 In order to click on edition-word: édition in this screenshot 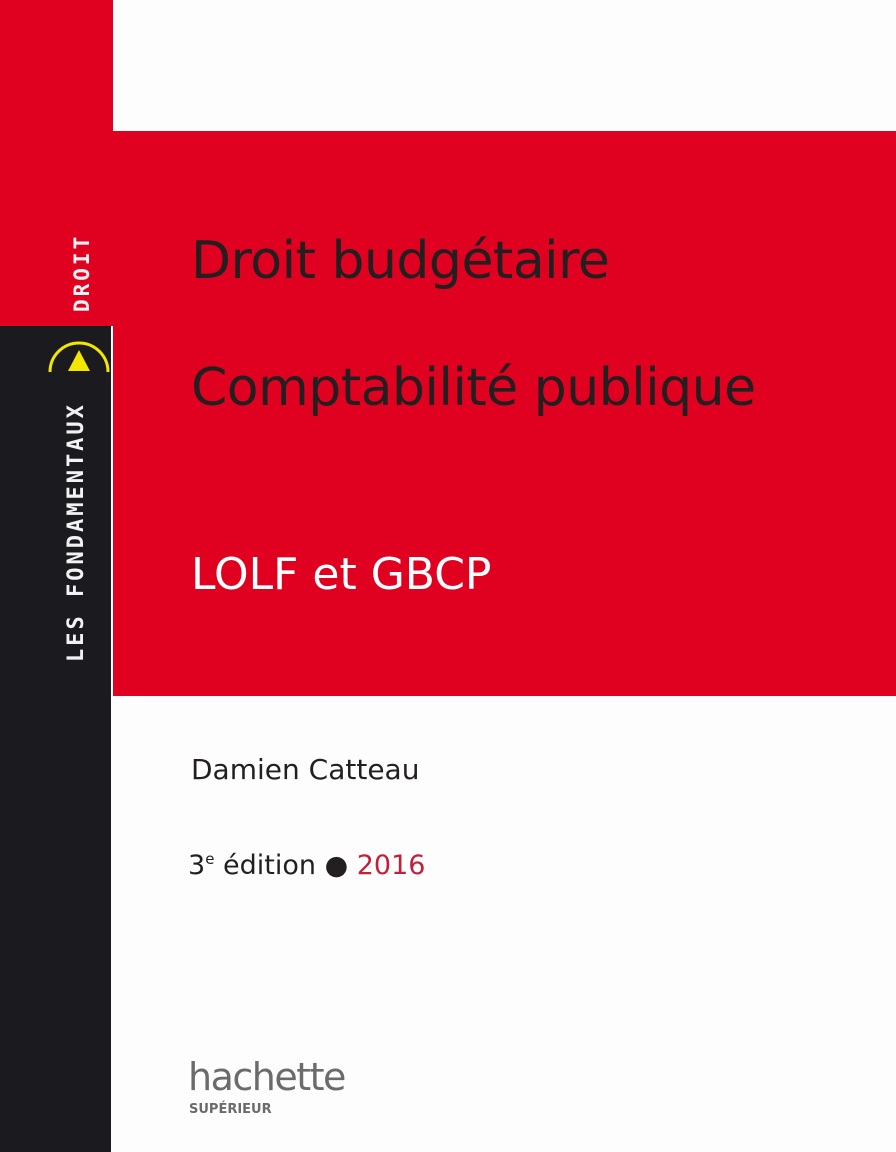, I will do `click(265, 865)`.